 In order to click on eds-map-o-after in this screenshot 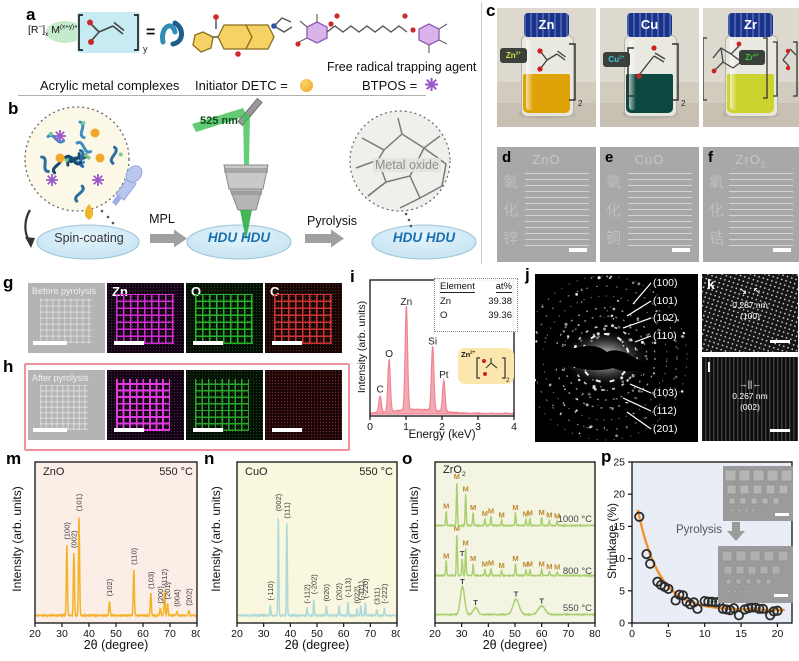, I will do `click(224, 405)`.